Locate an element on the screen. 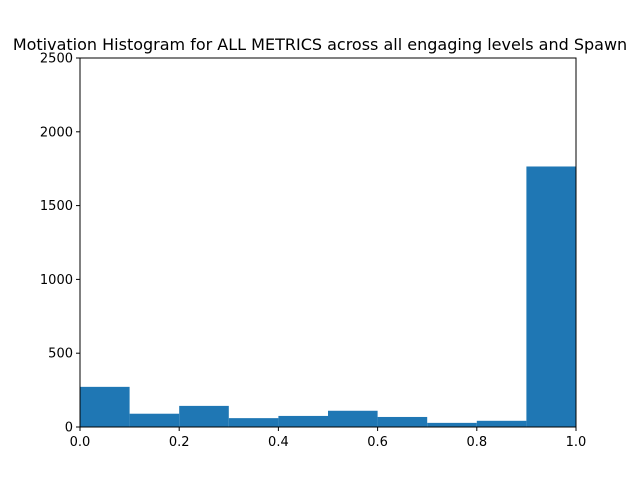  x-tick-label: 1.0 is located at coordinates (576, 442).